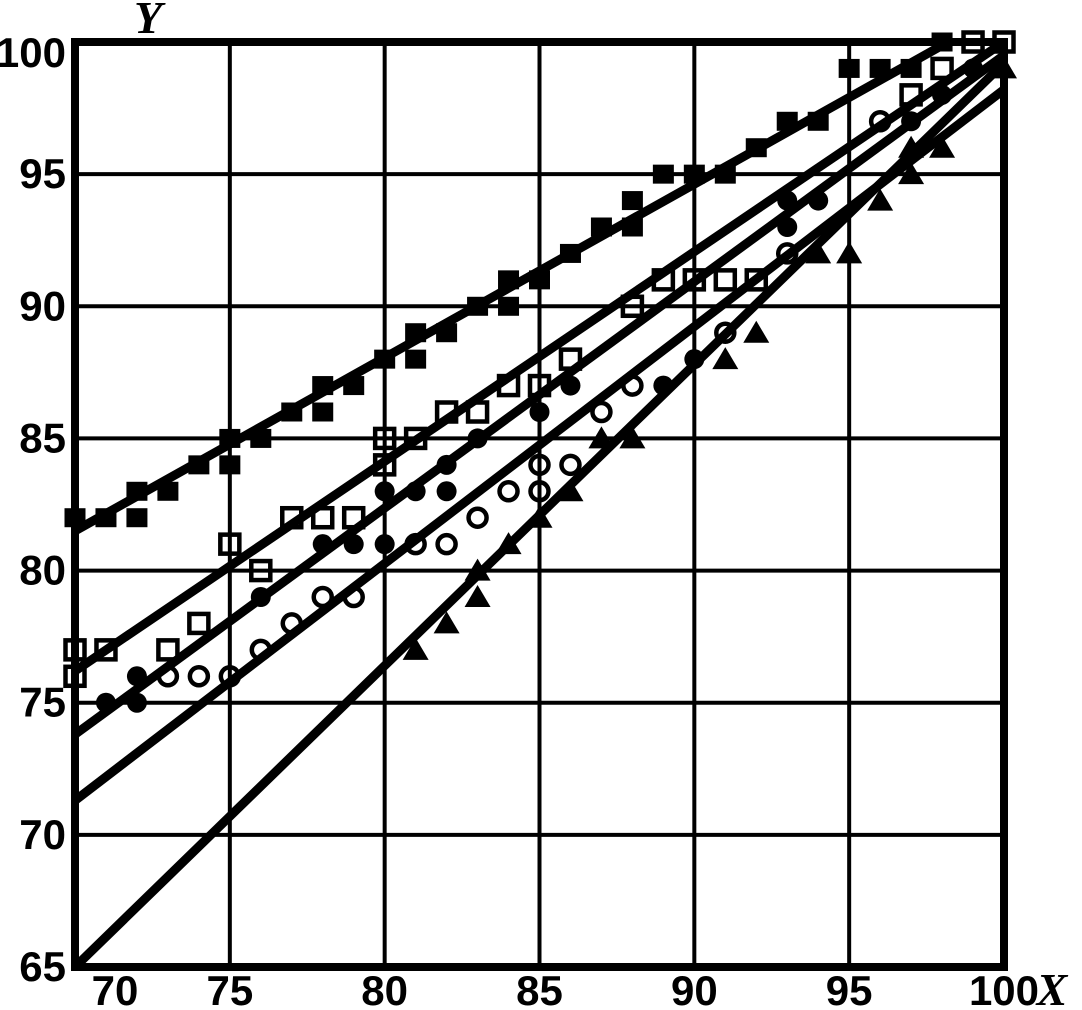 The height and width of the screenshot is (1010, 1082). I want to click on x-tick-label-85: 85, so click(539, 988).